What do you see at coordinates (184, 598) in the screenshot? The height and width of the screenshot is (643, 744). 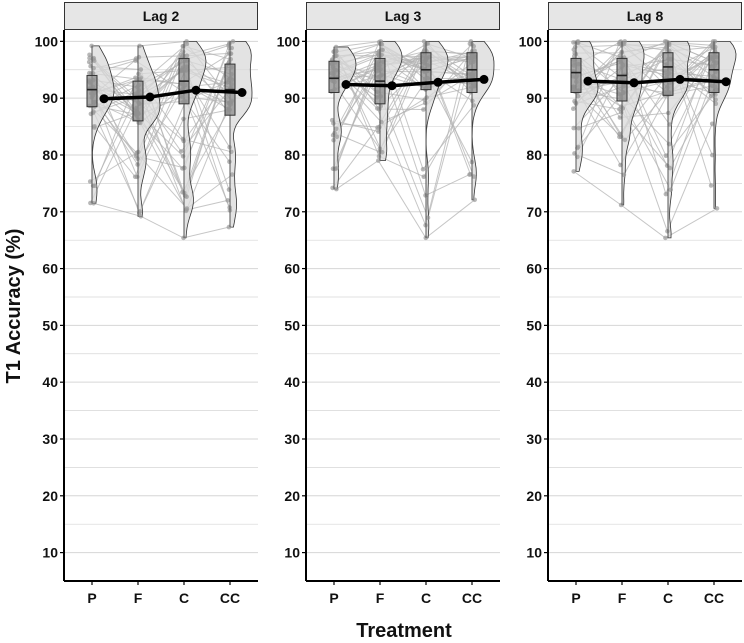 I see `x-tick-label: C` at bounding box center [184, 598].